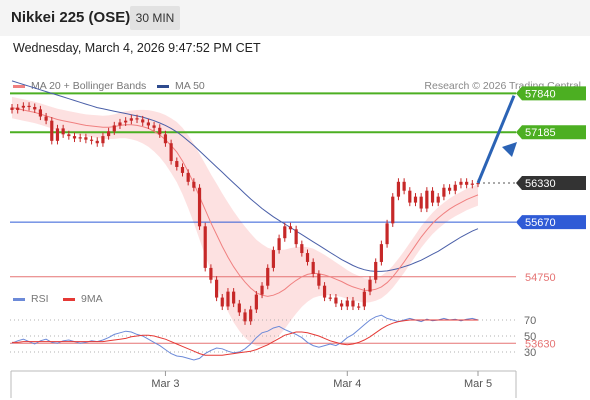 The width and height of the screenshot is (590, 400). What do you see at coordinates (19, 86) in the screenshot?
I see `ma20-swatch` at bounding box center [19, 86].